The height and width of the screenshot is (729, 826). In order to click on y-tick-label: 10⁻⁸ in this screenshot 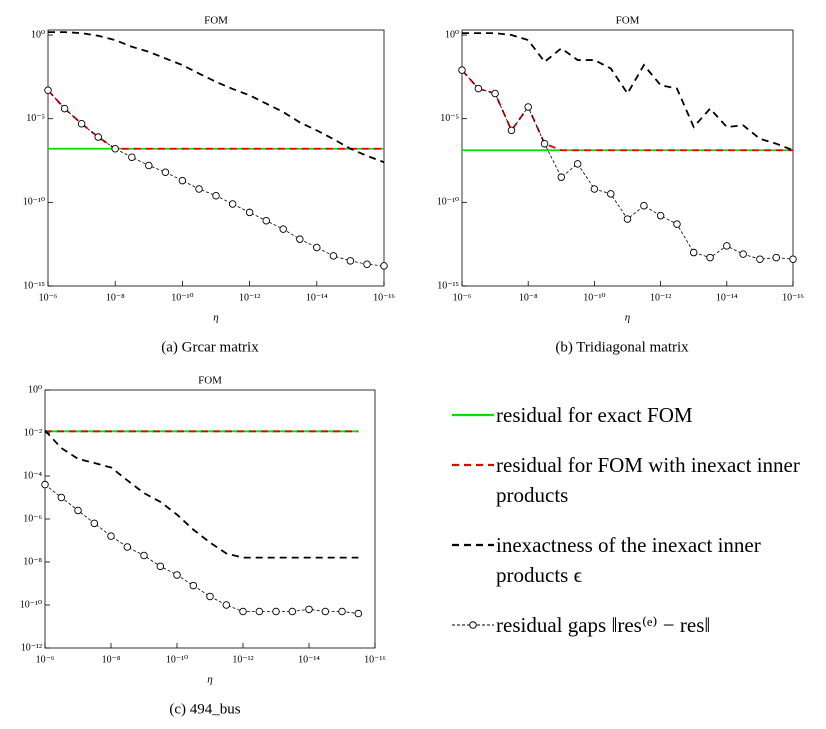, I will do `click(32, 561)`.